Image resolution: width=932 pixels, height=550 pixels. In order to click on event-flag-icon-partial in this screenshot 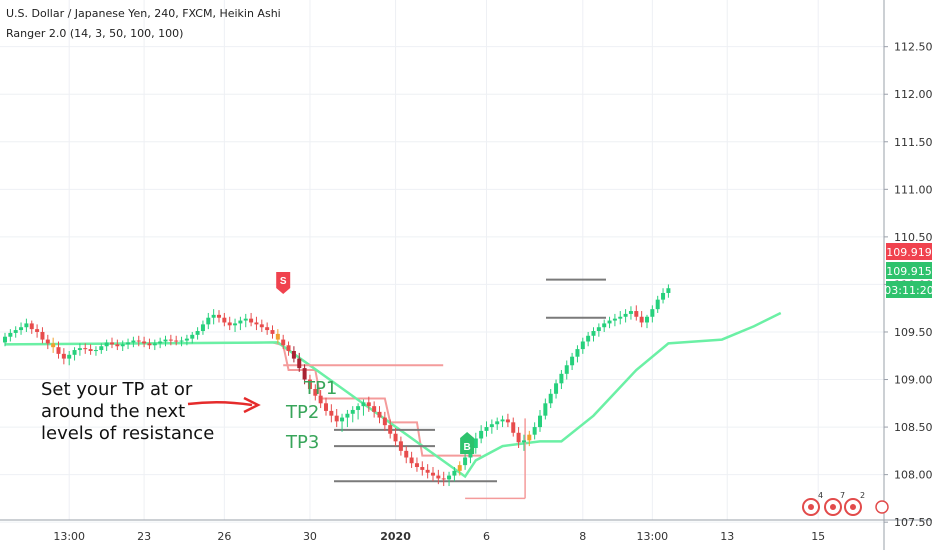, I will do `click(882, 507)`.